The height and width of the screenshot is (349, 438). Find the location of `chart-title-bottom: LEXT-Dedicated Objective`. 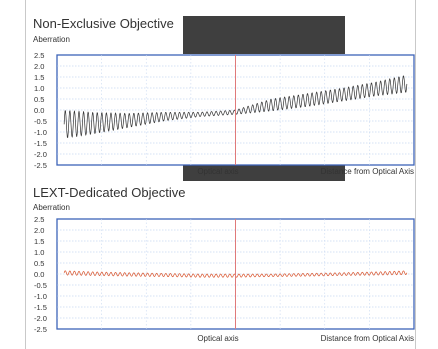

chart-title-bottom: LEXT-Dedicated Objective is located at coordinates (109, 192).